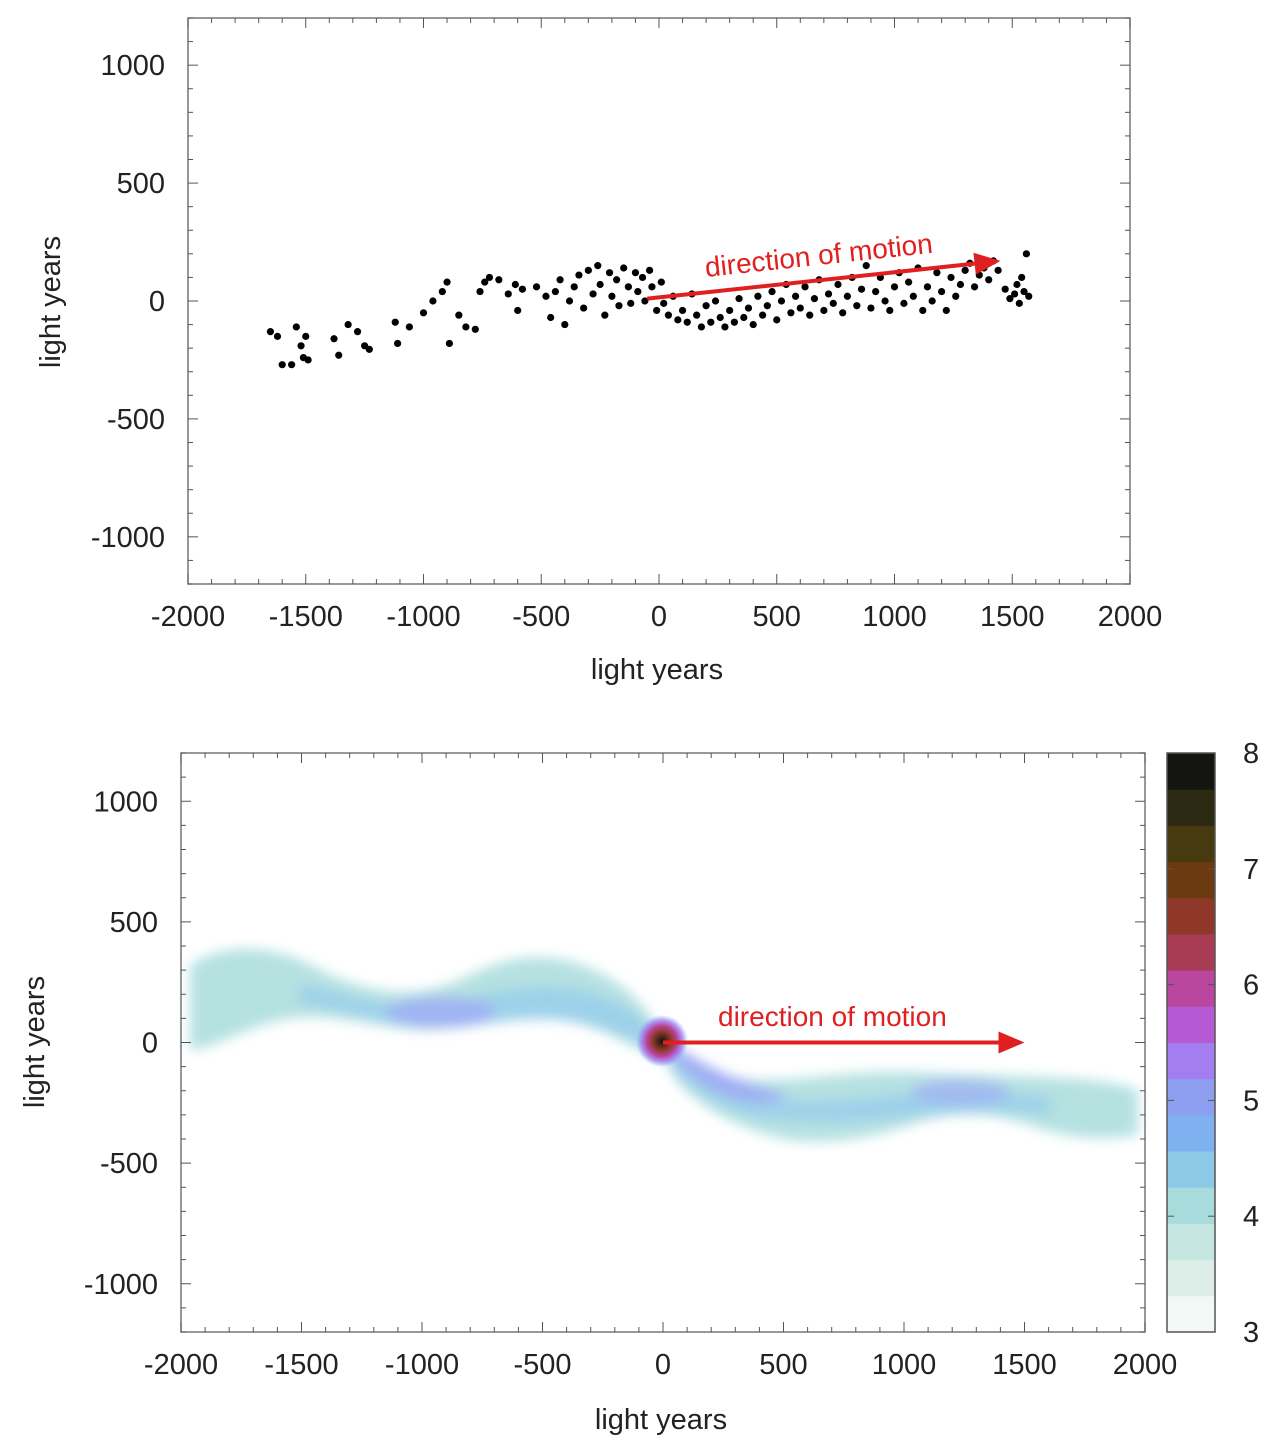 The image size is (1280, 1446). I want to click on colorbar-frame, so click(1191, 1042).